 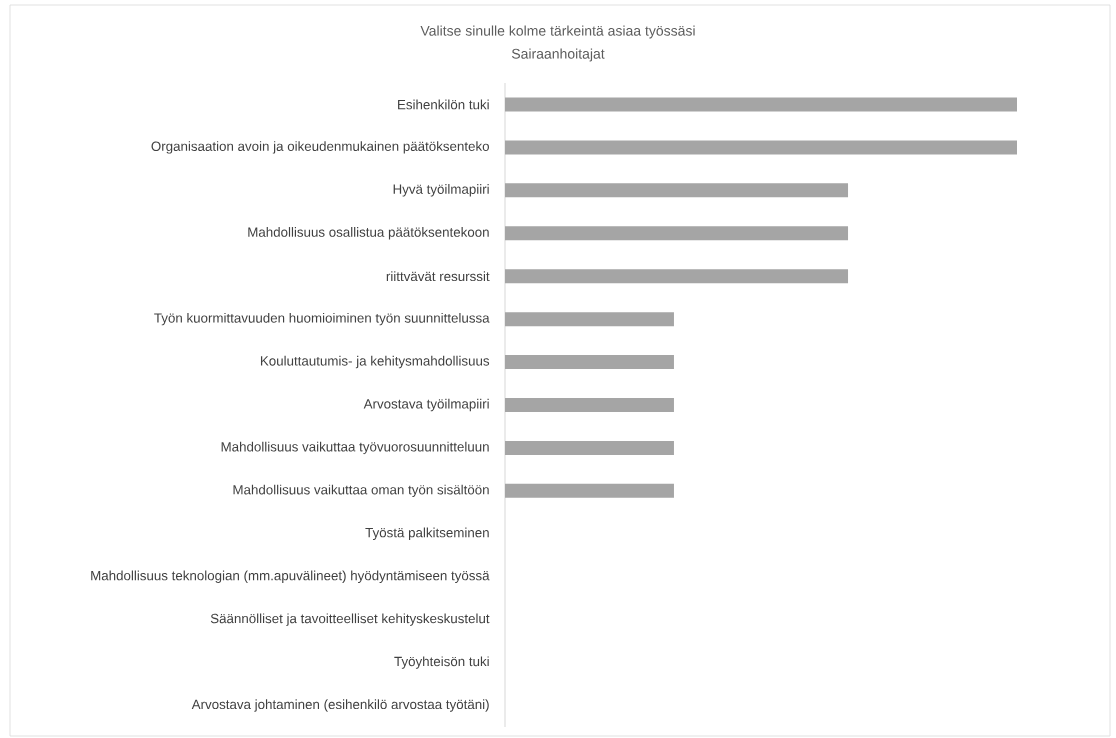 What do you see at coordinates (320, 147) in the screenshot?
I see `y-tick-label: Organisaation avoin ja oikeudenmukainen päätöksenteko` at bounding box center [320, 147].